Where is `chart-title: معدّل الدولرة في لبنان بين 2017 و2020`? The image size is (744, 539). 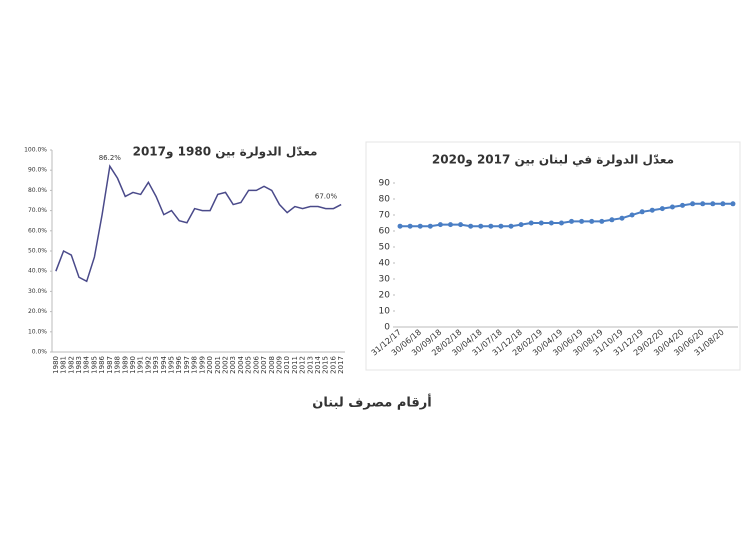
chart-title: معدّل الدولرة في لبنان بين 2017 و2020 is located at coordinates (553, 160).